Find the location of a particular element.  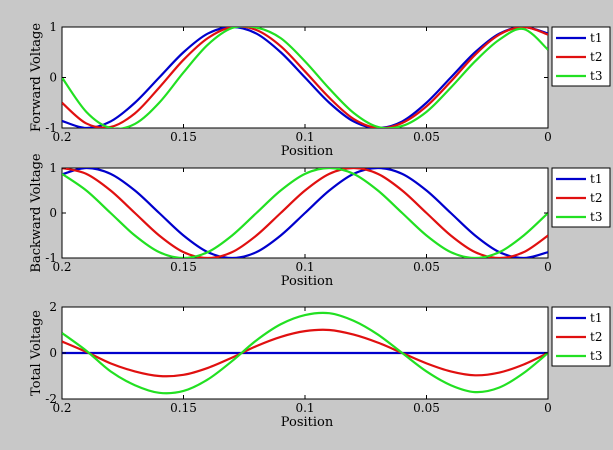

y-axis-label: Forward Voltage is located at coordinates (36, 77).